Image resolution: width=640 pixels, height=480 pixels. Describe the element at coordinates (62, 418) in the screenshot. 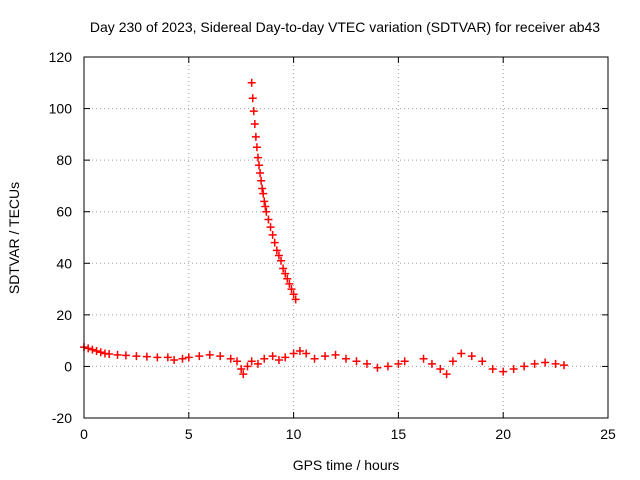

I see `y-tick-label: -20` at that location.